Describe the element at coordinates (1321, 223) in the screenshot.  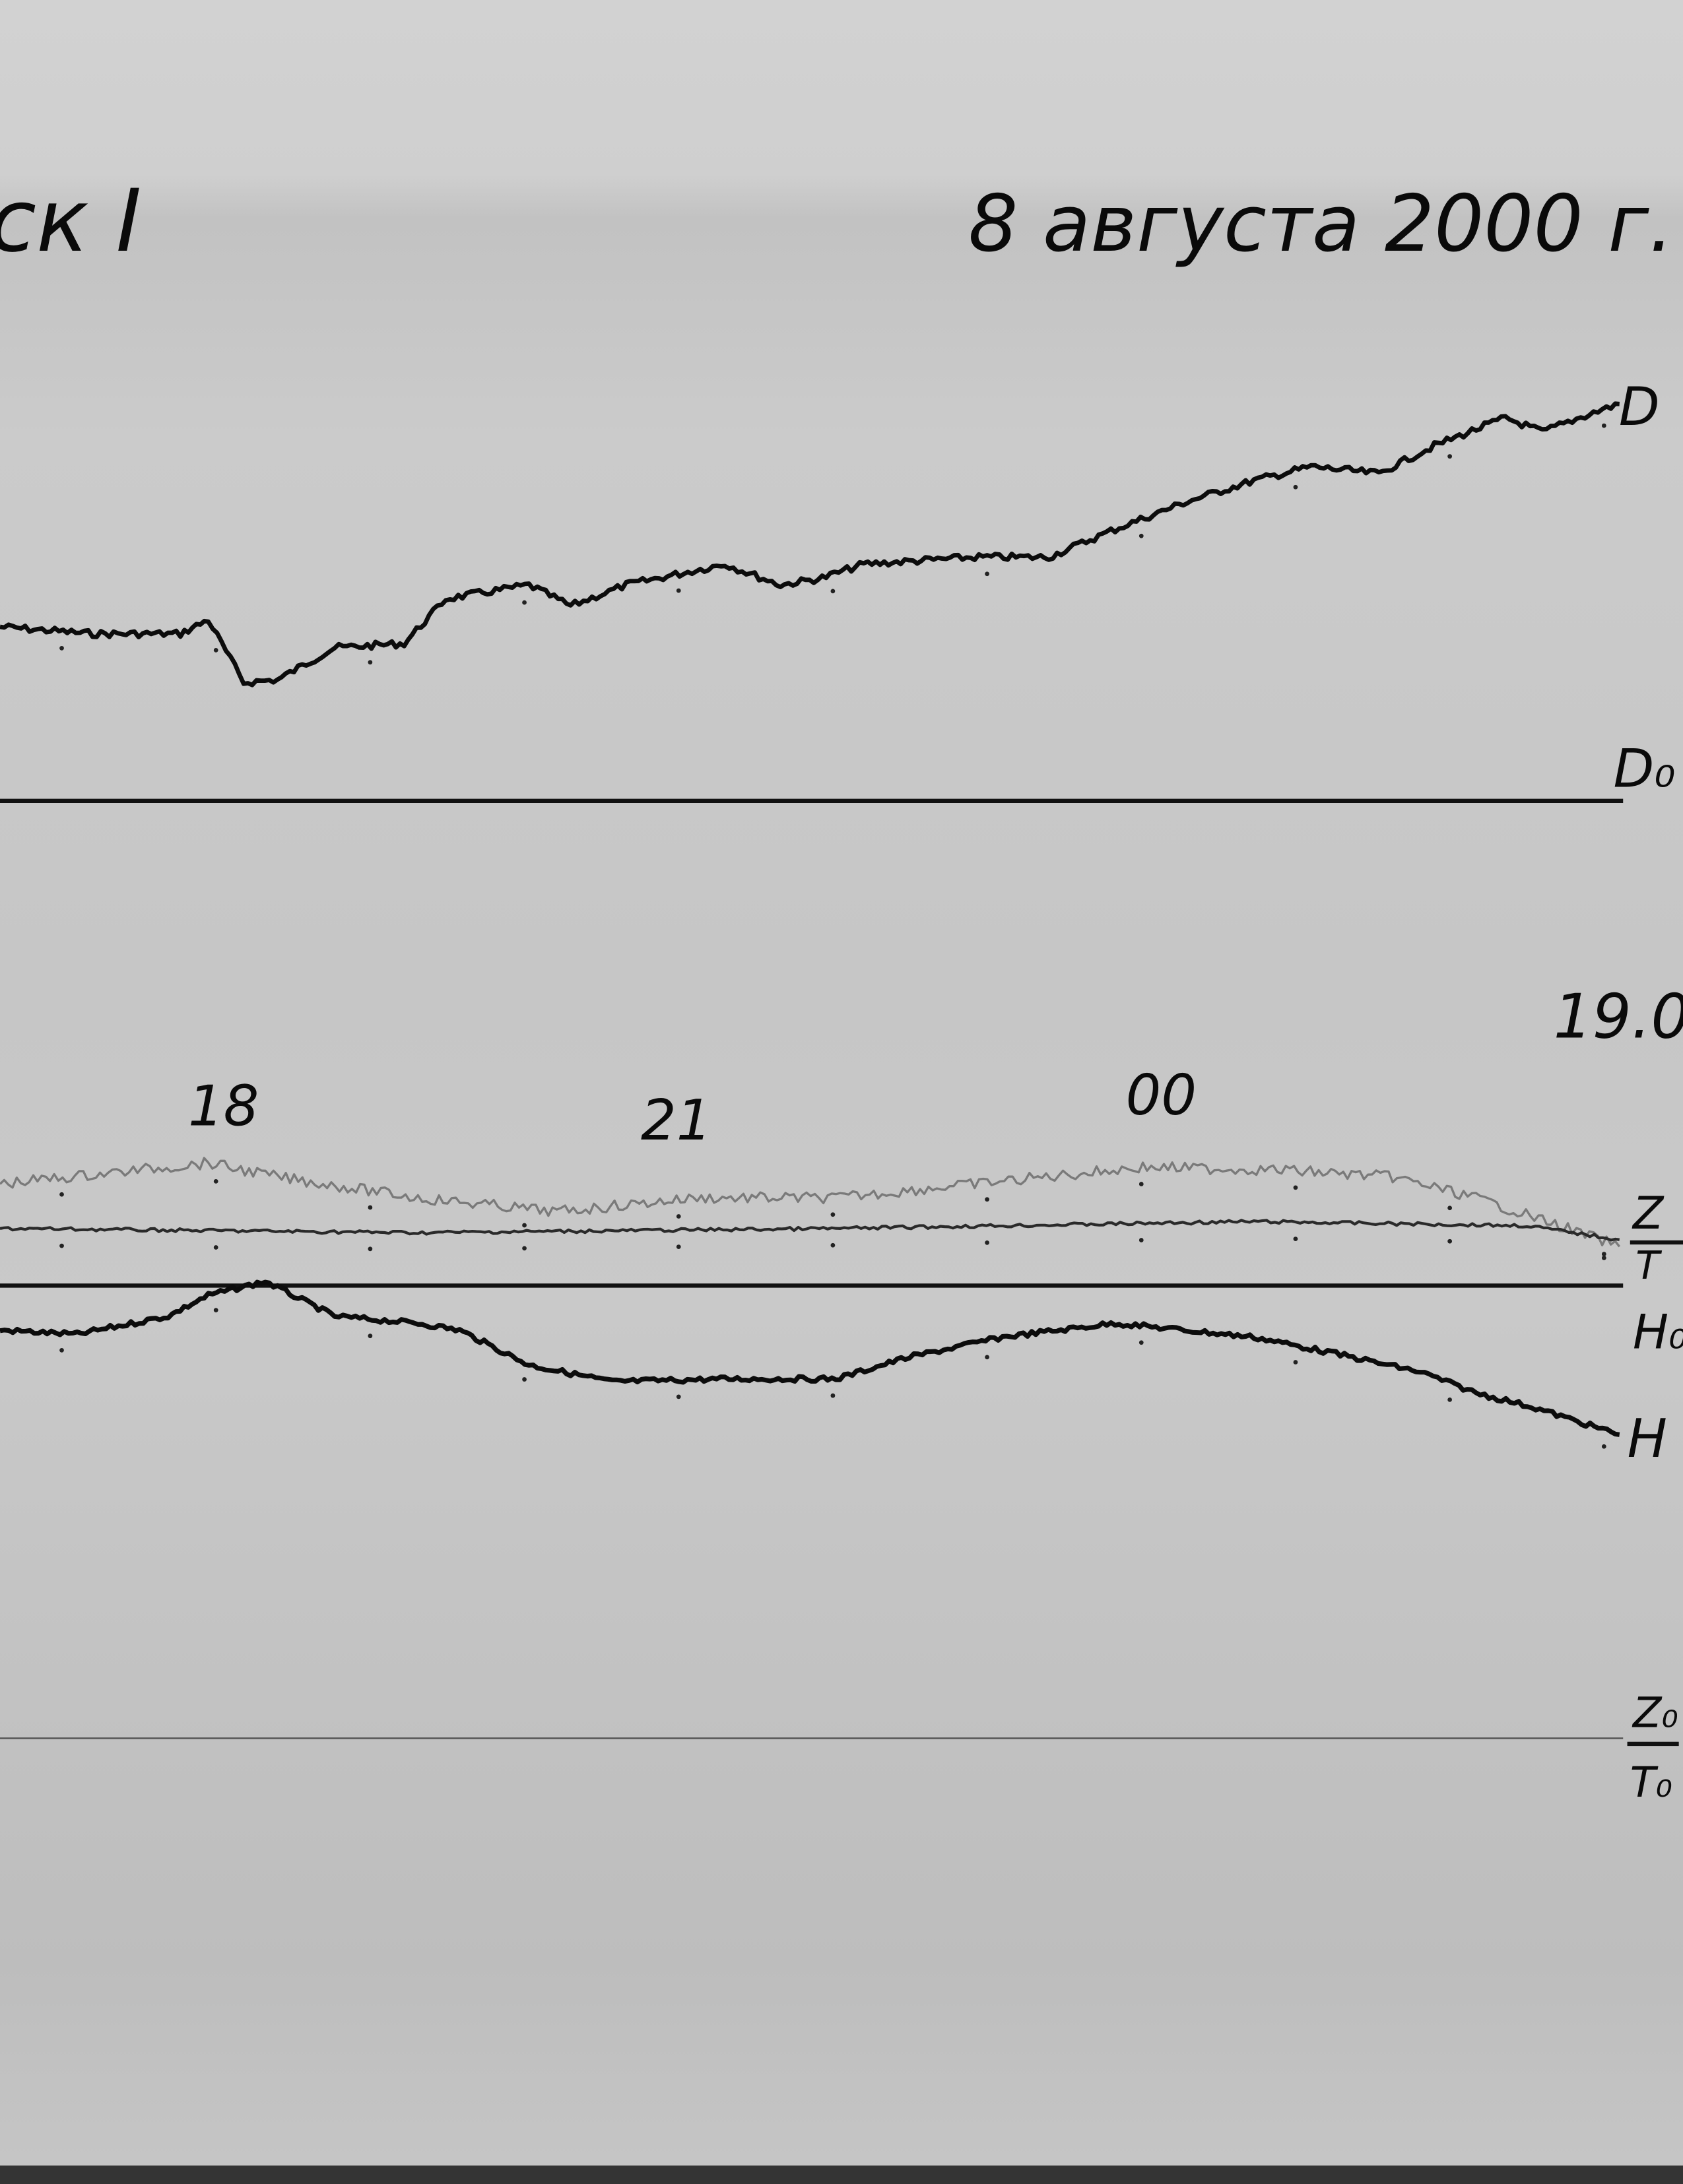
I see `date-label: 8 августа 2000 г.` at that location.